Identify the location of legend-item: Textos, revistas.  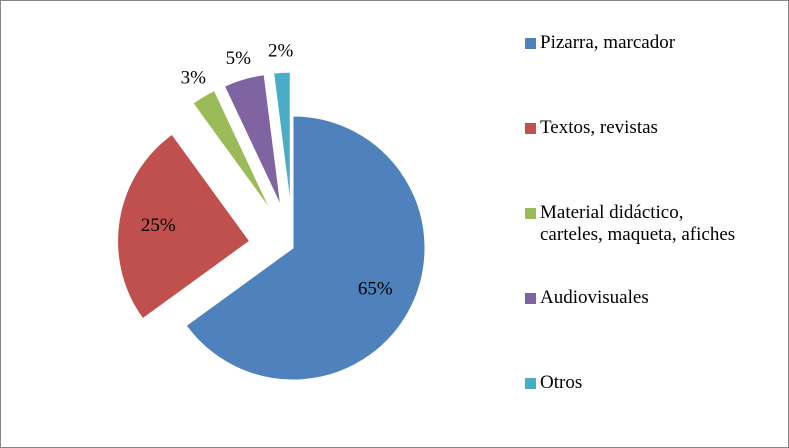
(635, 128).